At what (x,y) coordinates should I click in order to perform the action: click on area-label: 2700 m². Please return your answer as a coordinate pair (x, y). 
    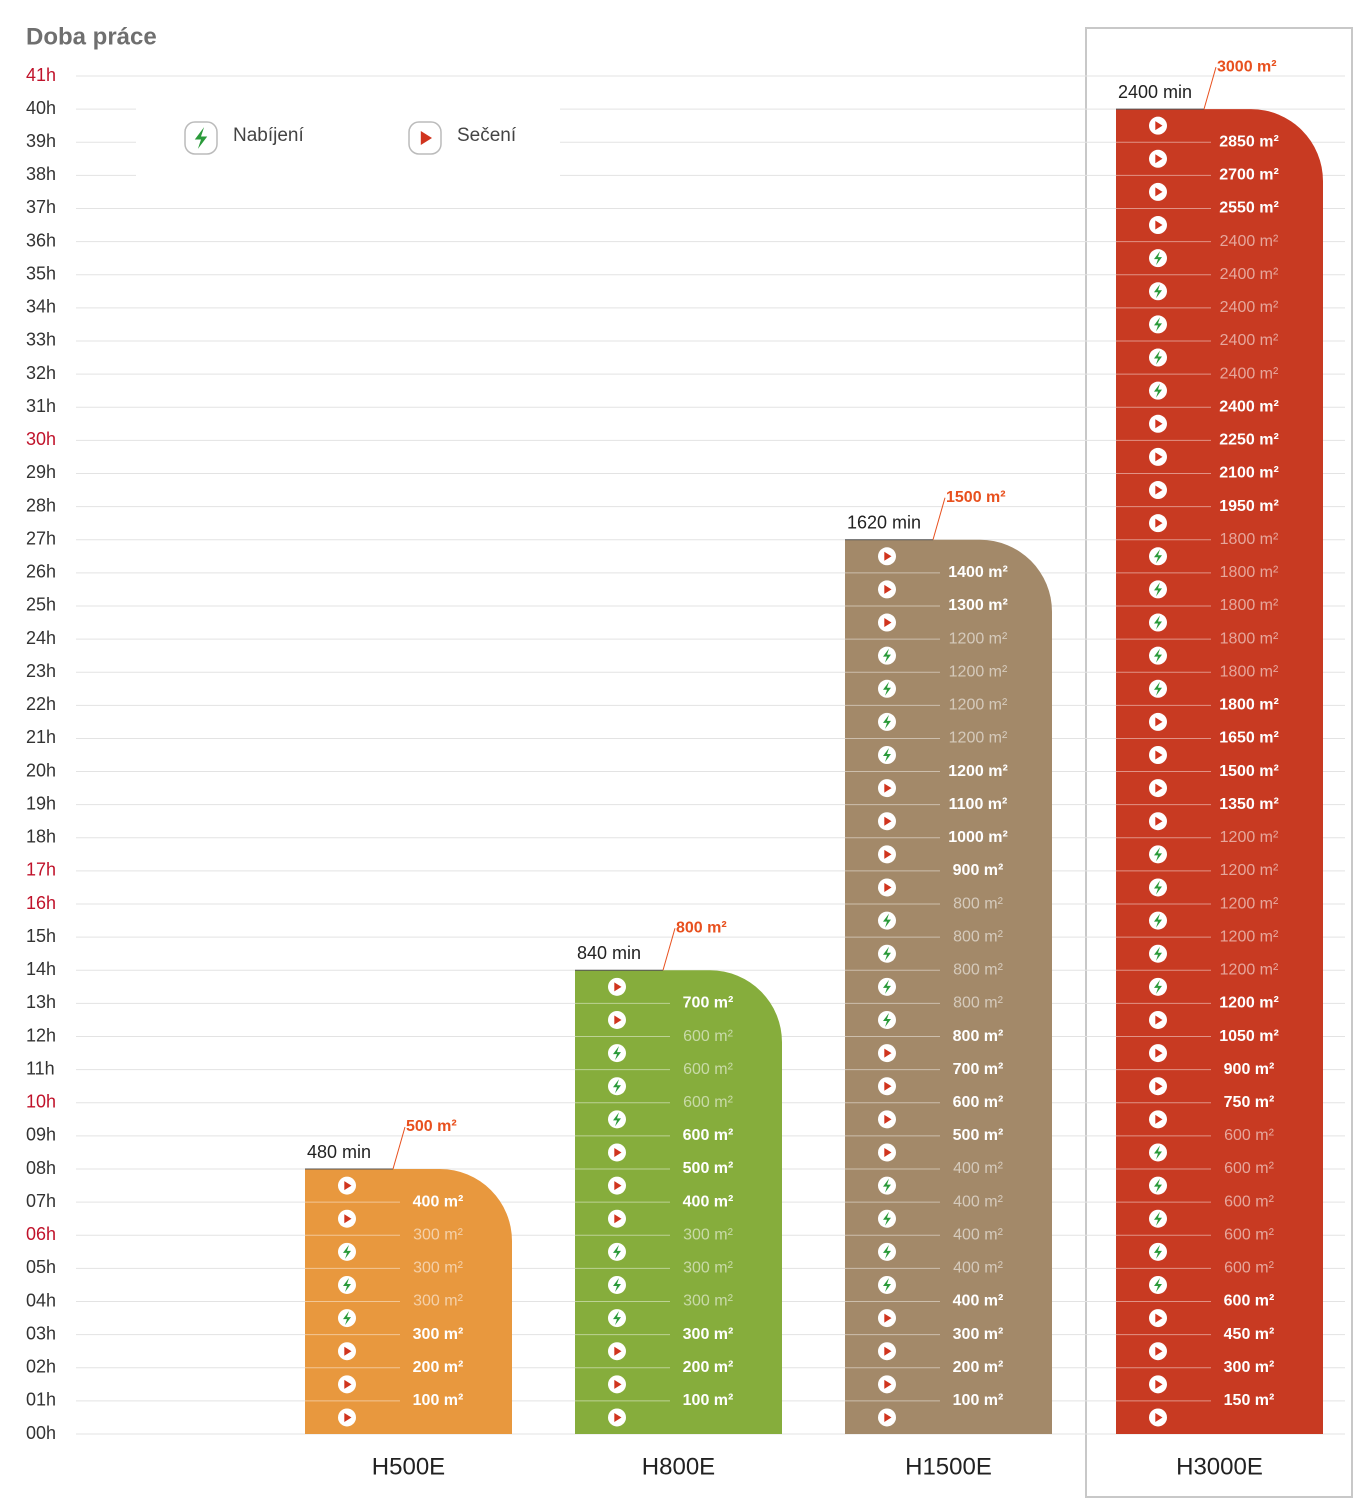
    Looking at the image, I should click on (1249, 175).